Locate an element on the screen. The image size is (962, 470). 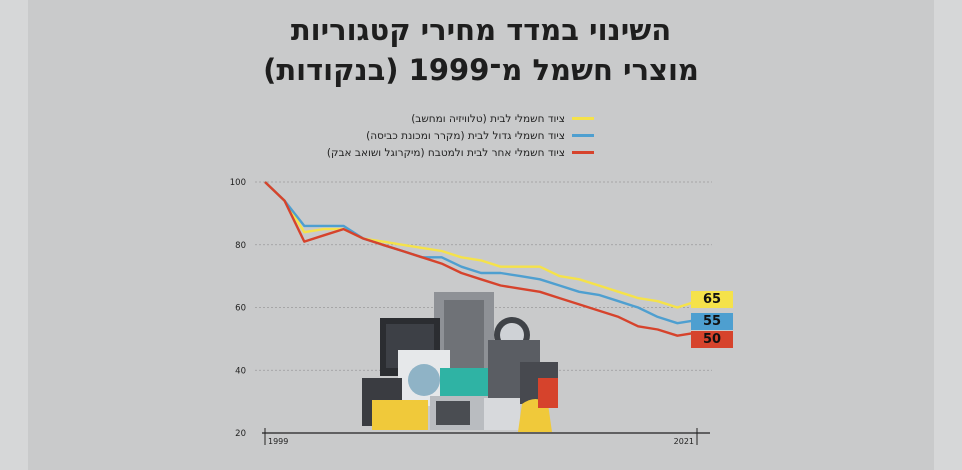
y-tick-label: 20 is located at coordinates (240, 434).